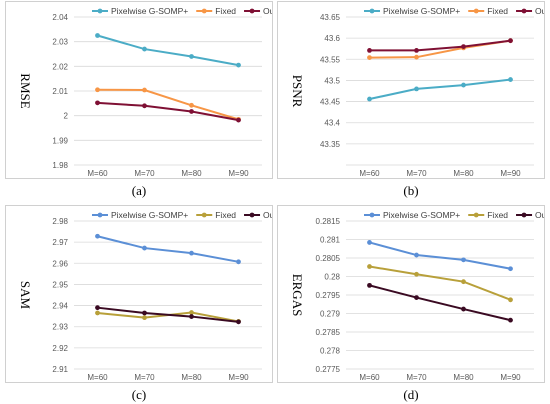 This screenshot has width=550, height=404. I want to click on x-tick-label: M=80, so click(463, 377).